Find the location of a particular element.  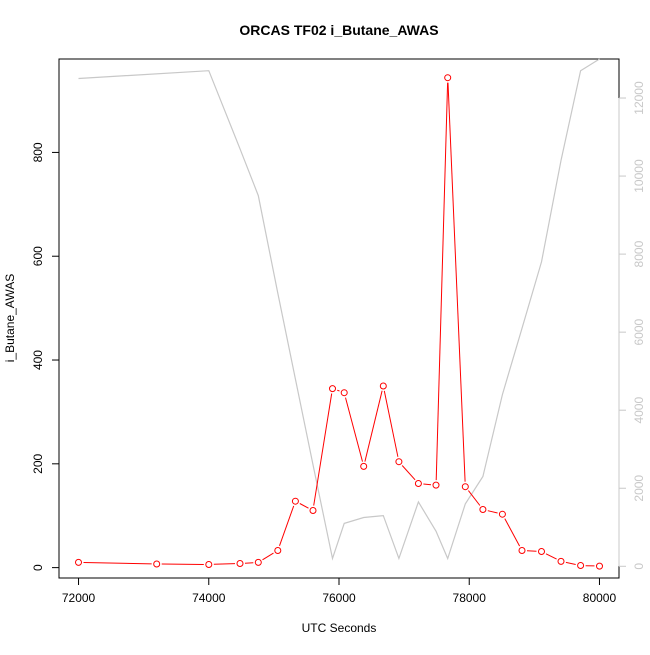

y-axis: 0 200 400 600 800 is located at coordinates (45, 356).